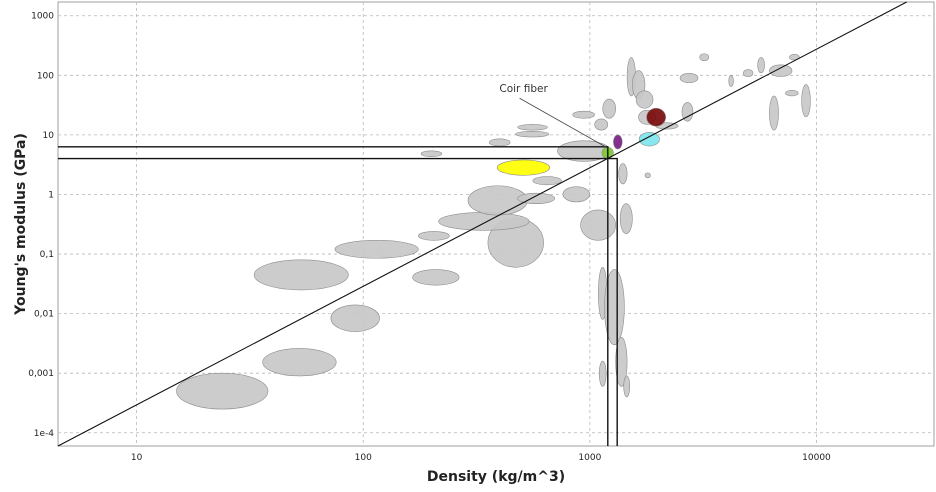 The width and height of the screenshot is (936, 492). What do you see at coordinates (363, 458) in the screenshot?
I see `x-tick-label: 100` at bounding box center [363, 458].